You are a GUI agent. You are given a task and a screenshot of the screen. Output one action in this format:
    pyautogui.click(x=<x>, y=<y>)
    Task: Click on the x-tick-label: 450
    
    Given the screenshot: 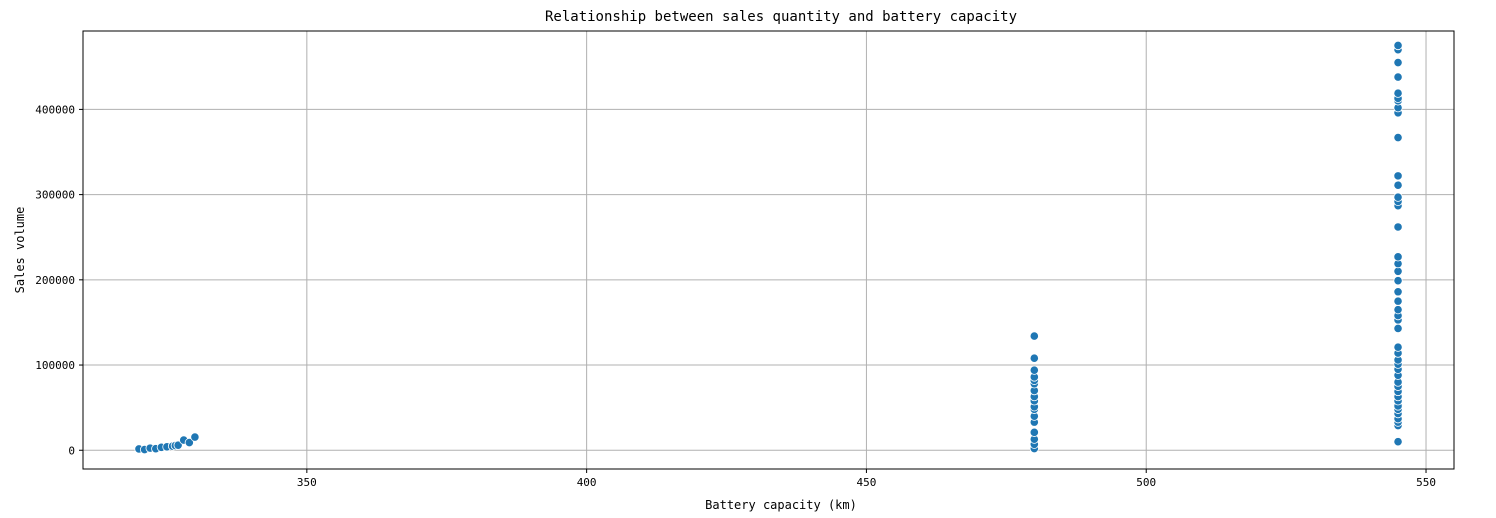 What is the action you would take?
    pyautogui.click(x=866, y=482)
    